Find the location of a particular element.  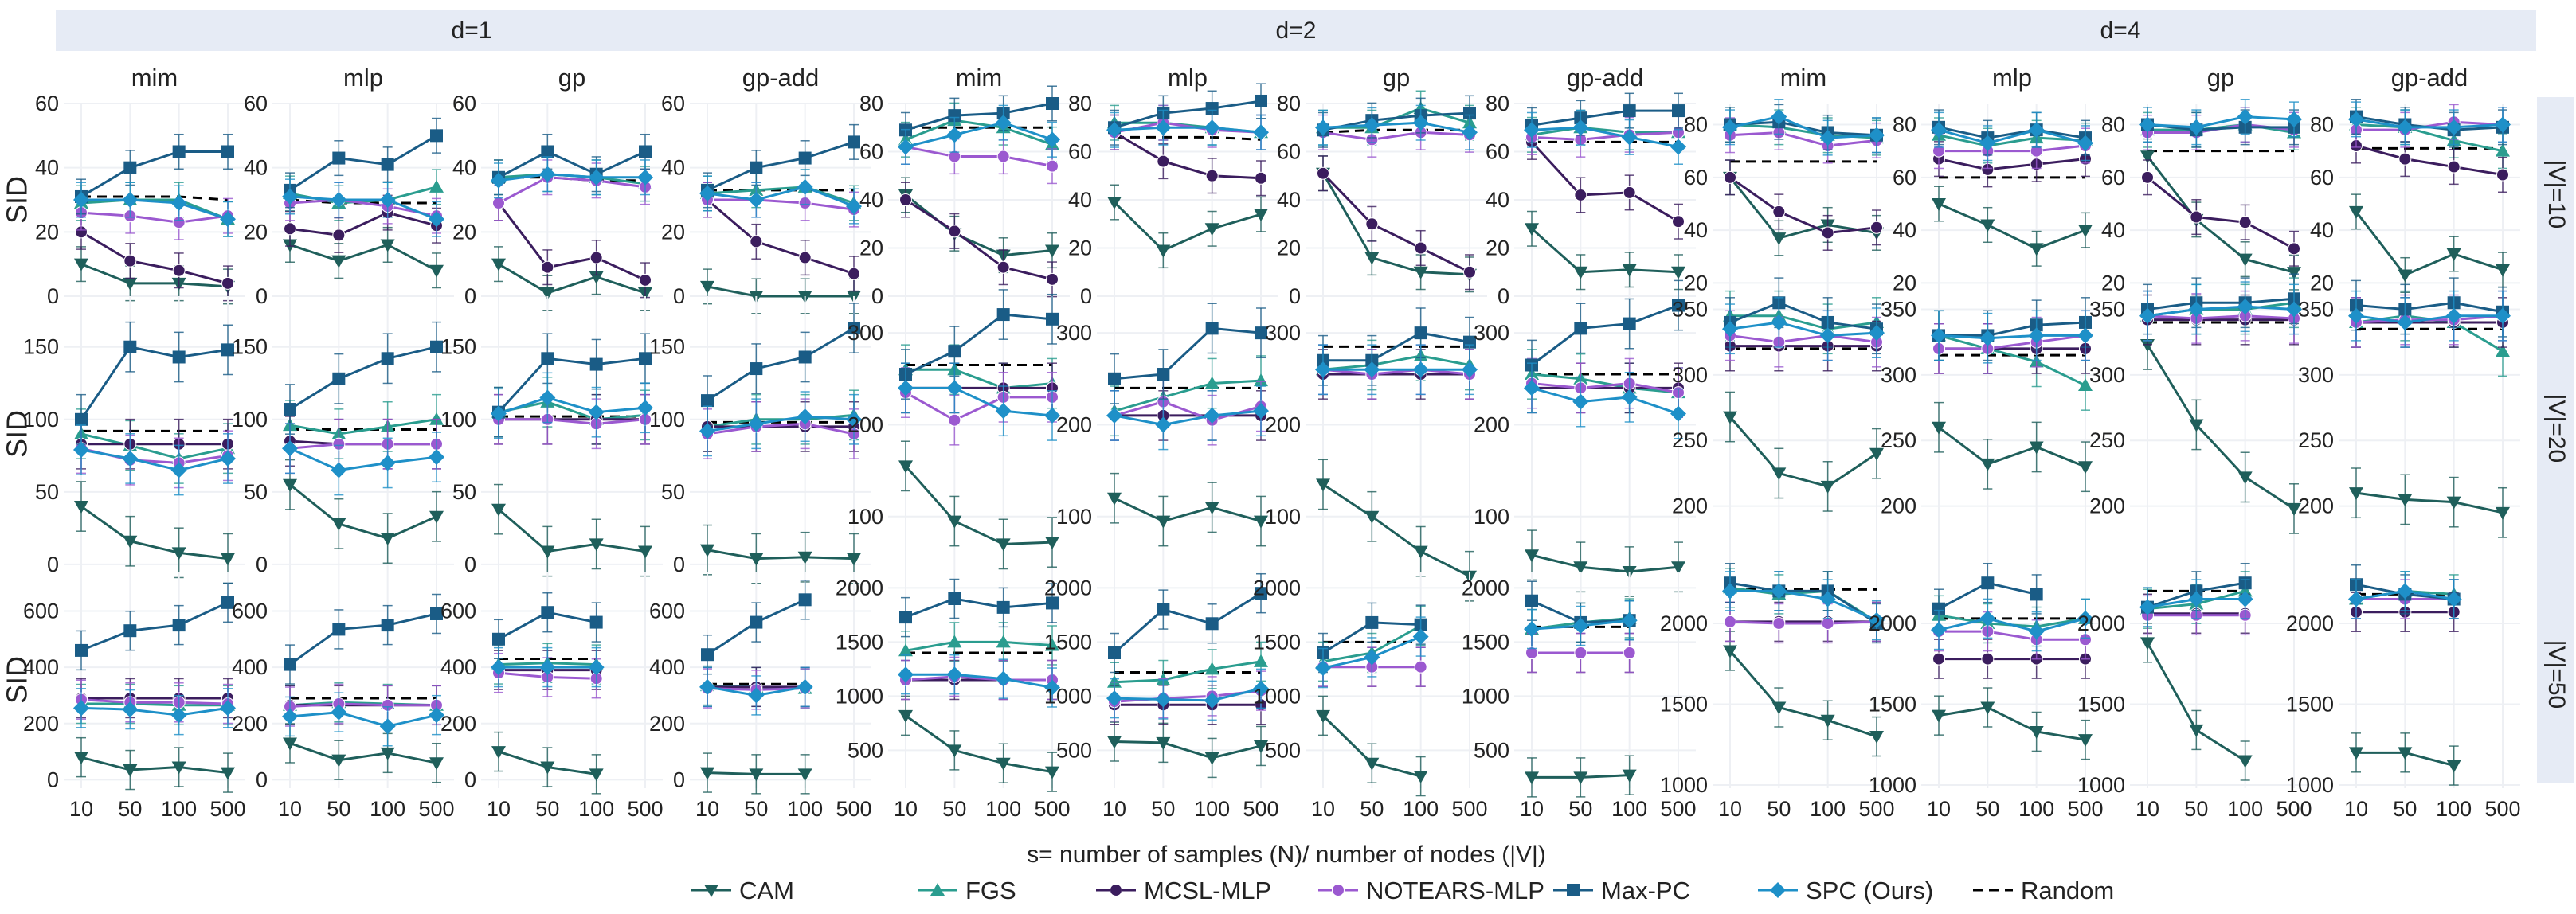

y-tick-label: 60 is located at coordinates (256, 103).